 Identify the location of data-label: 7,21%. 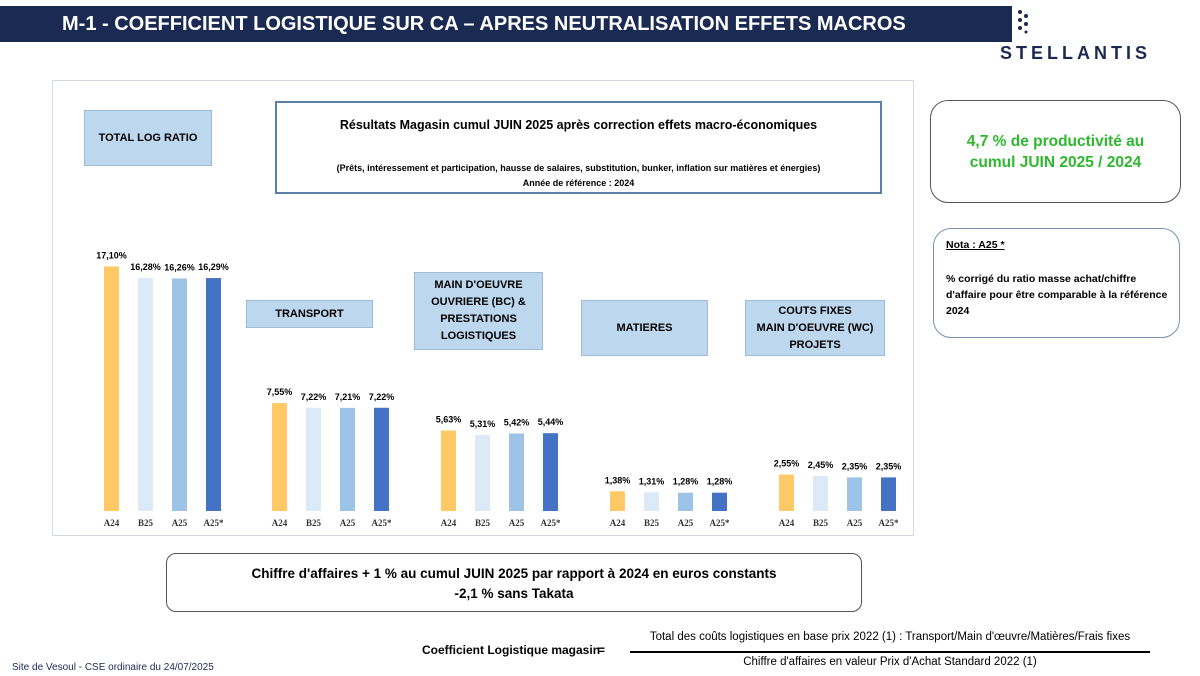
(348, 397).